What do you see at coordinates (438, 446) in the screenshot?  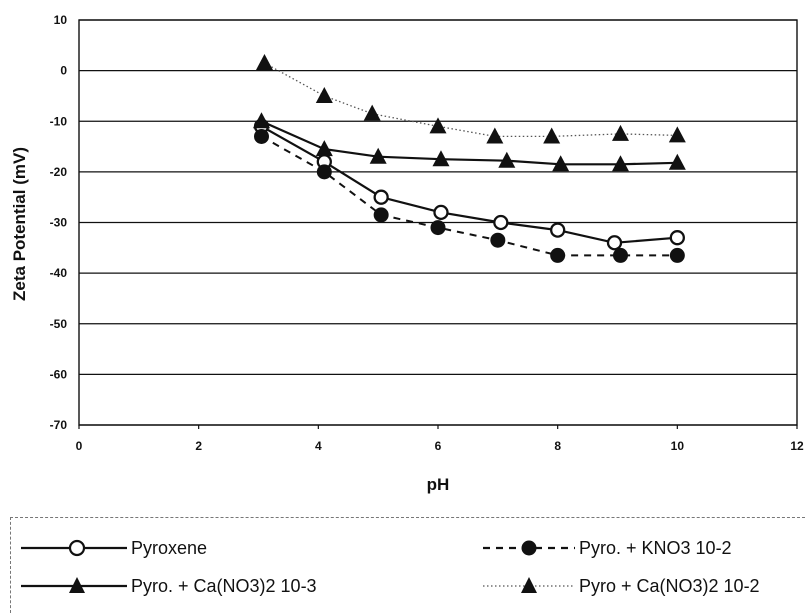 I see `x-tick-label: 6` at bounding box center [438, 446].